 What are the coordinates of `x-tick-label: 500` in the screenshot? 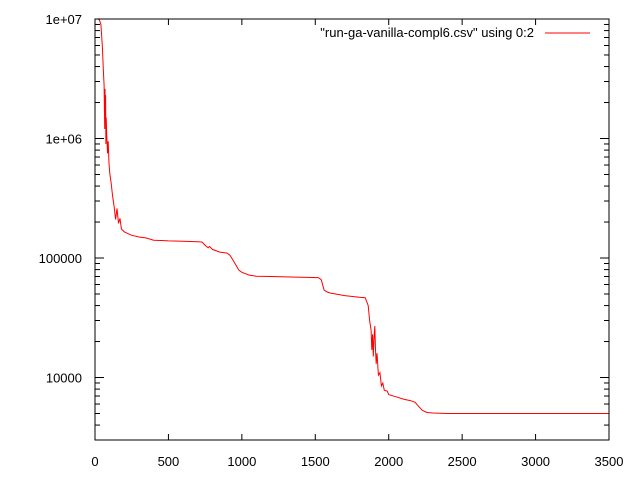 It's located at (169, 461).